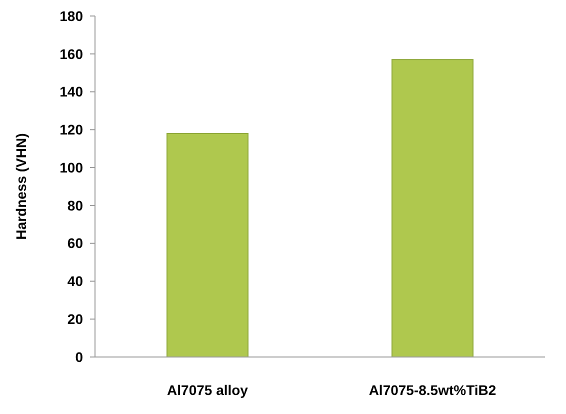  I want to click on x-tick-label: Al7075 alloy, so click(207, 390).